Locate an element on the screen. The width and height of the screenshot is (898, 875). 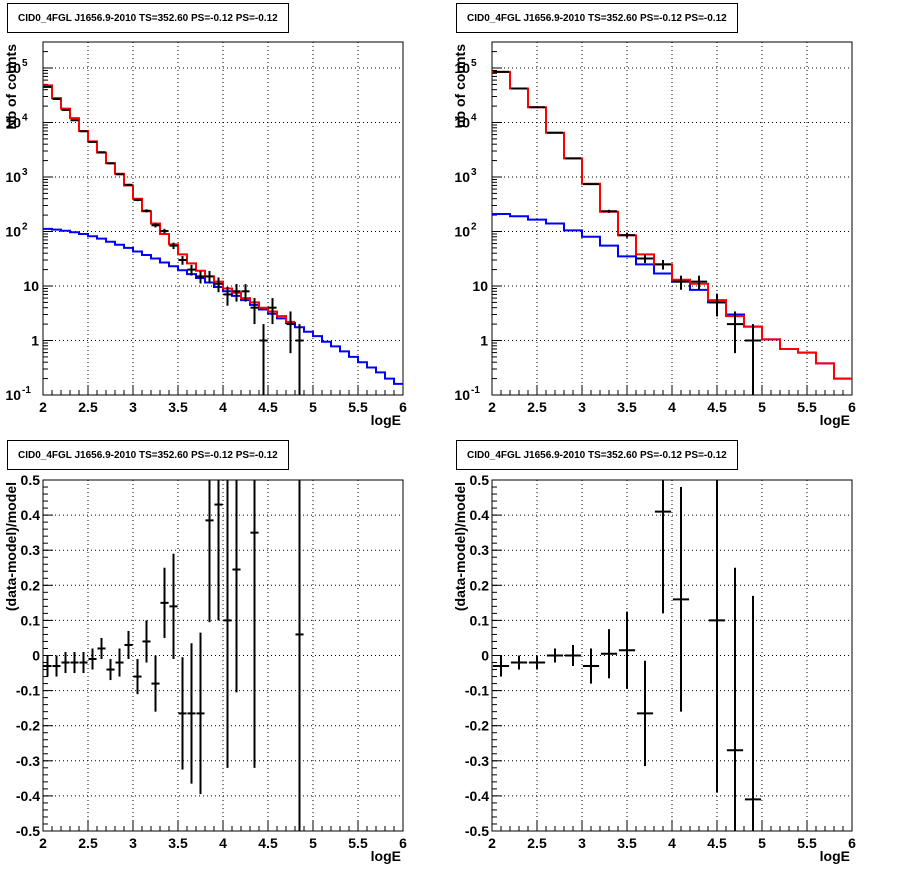
y-axis-label: Nb of counts is located at coordinates (11, 87).